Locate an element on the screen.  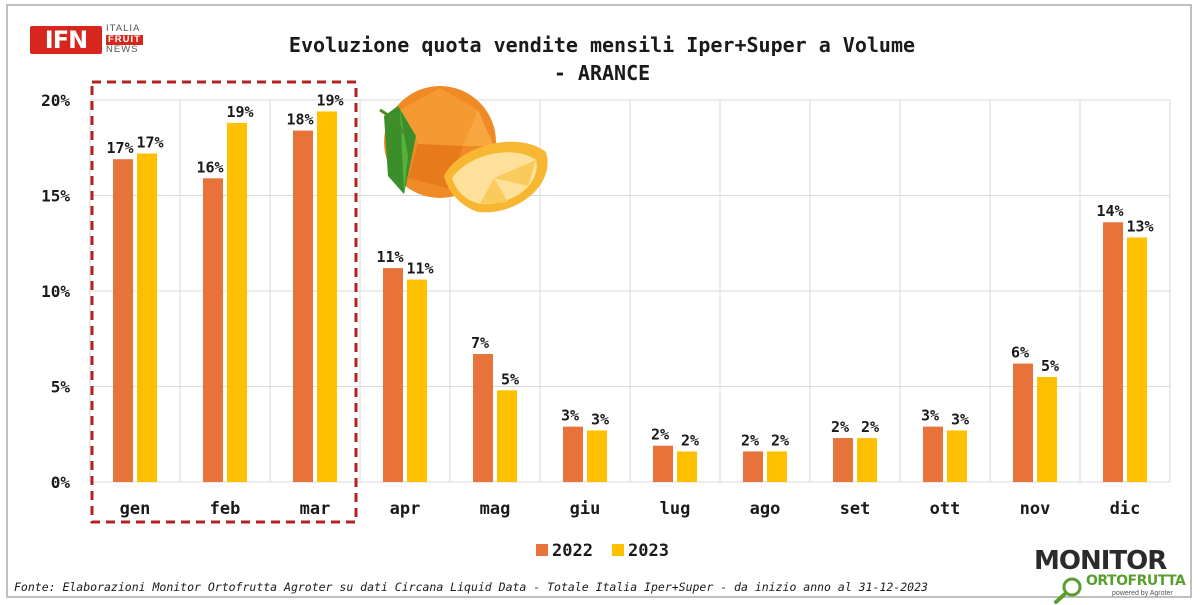
bar-2022-lug is located at coordinates (663, 463).